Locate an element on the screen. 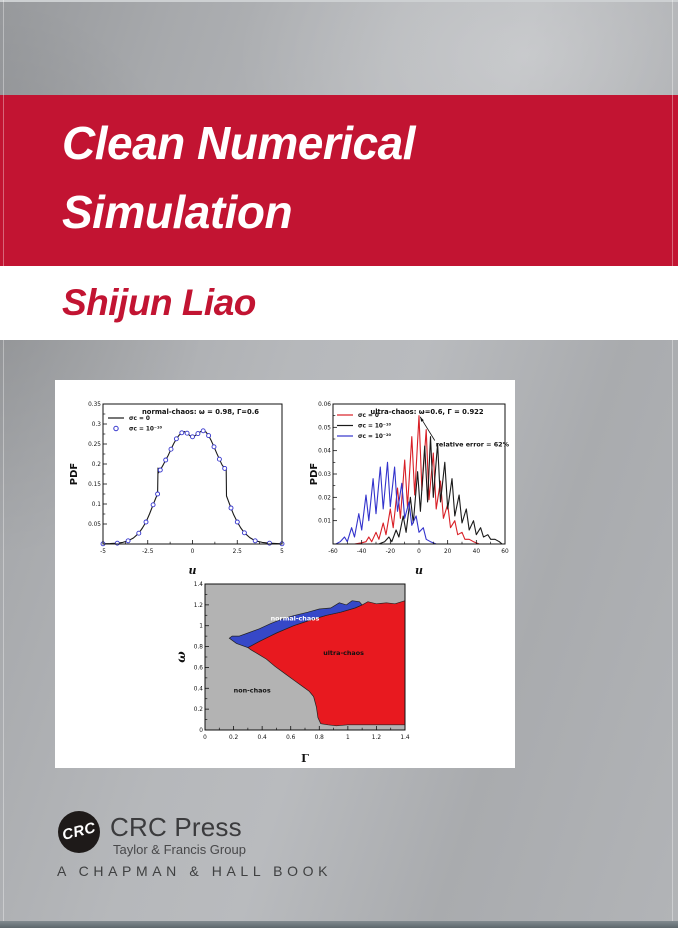  svg-text: relative error = 62% is located at coordinates (473, 445).